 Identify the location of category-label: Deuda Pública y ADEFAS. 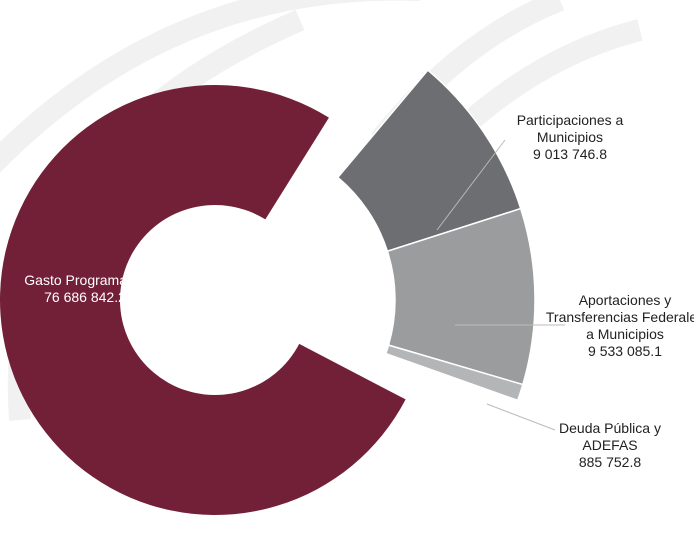
(610, 436).